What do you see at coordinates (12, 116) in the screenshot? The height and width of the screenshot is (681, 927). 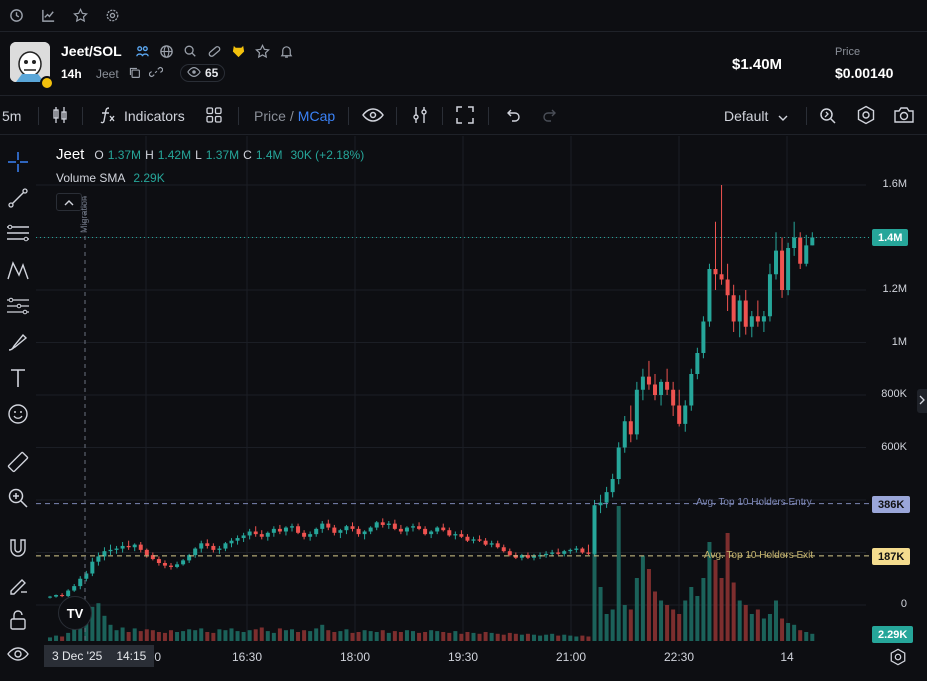 I see `interval-button: 5m` at bounding box center [12, 116].